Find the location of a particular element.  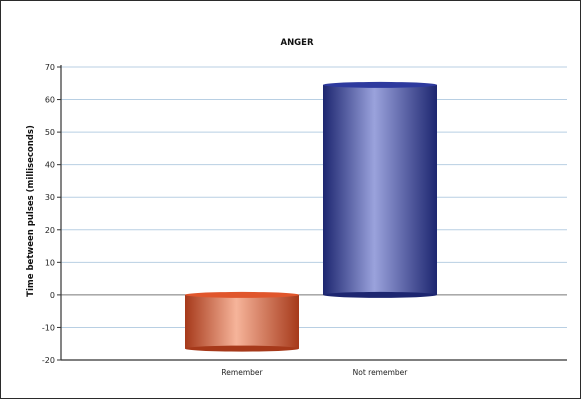

y-tick-label: 50 is located at coordinates (50, 132).